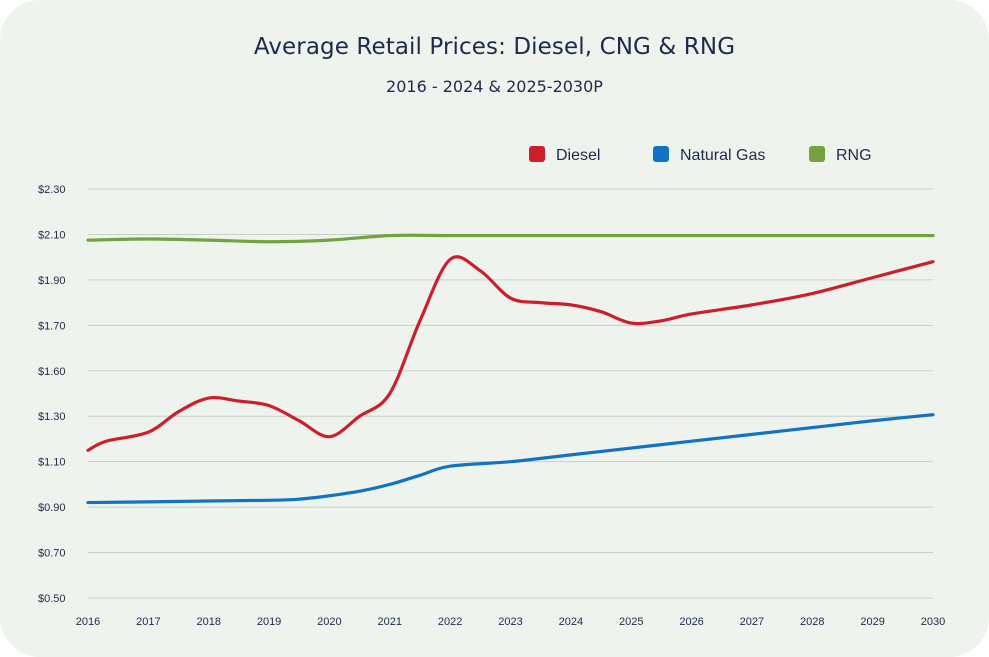 This screenshot has width=989, height=657. What do you see at coordinates (52, 281) in the screenshot?
I see `y-tick-label: $1.90` at bounding box center [52, 281].